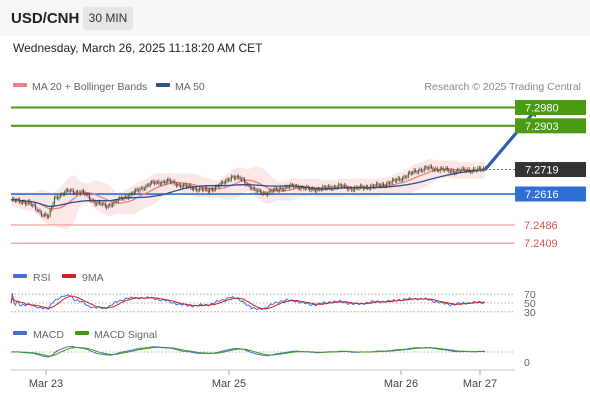  What do you see at coordinates (502, 87) in the screenshot?
I see `credit-text: Research © 2025 Trading Central` at bounding box center [502, 87].